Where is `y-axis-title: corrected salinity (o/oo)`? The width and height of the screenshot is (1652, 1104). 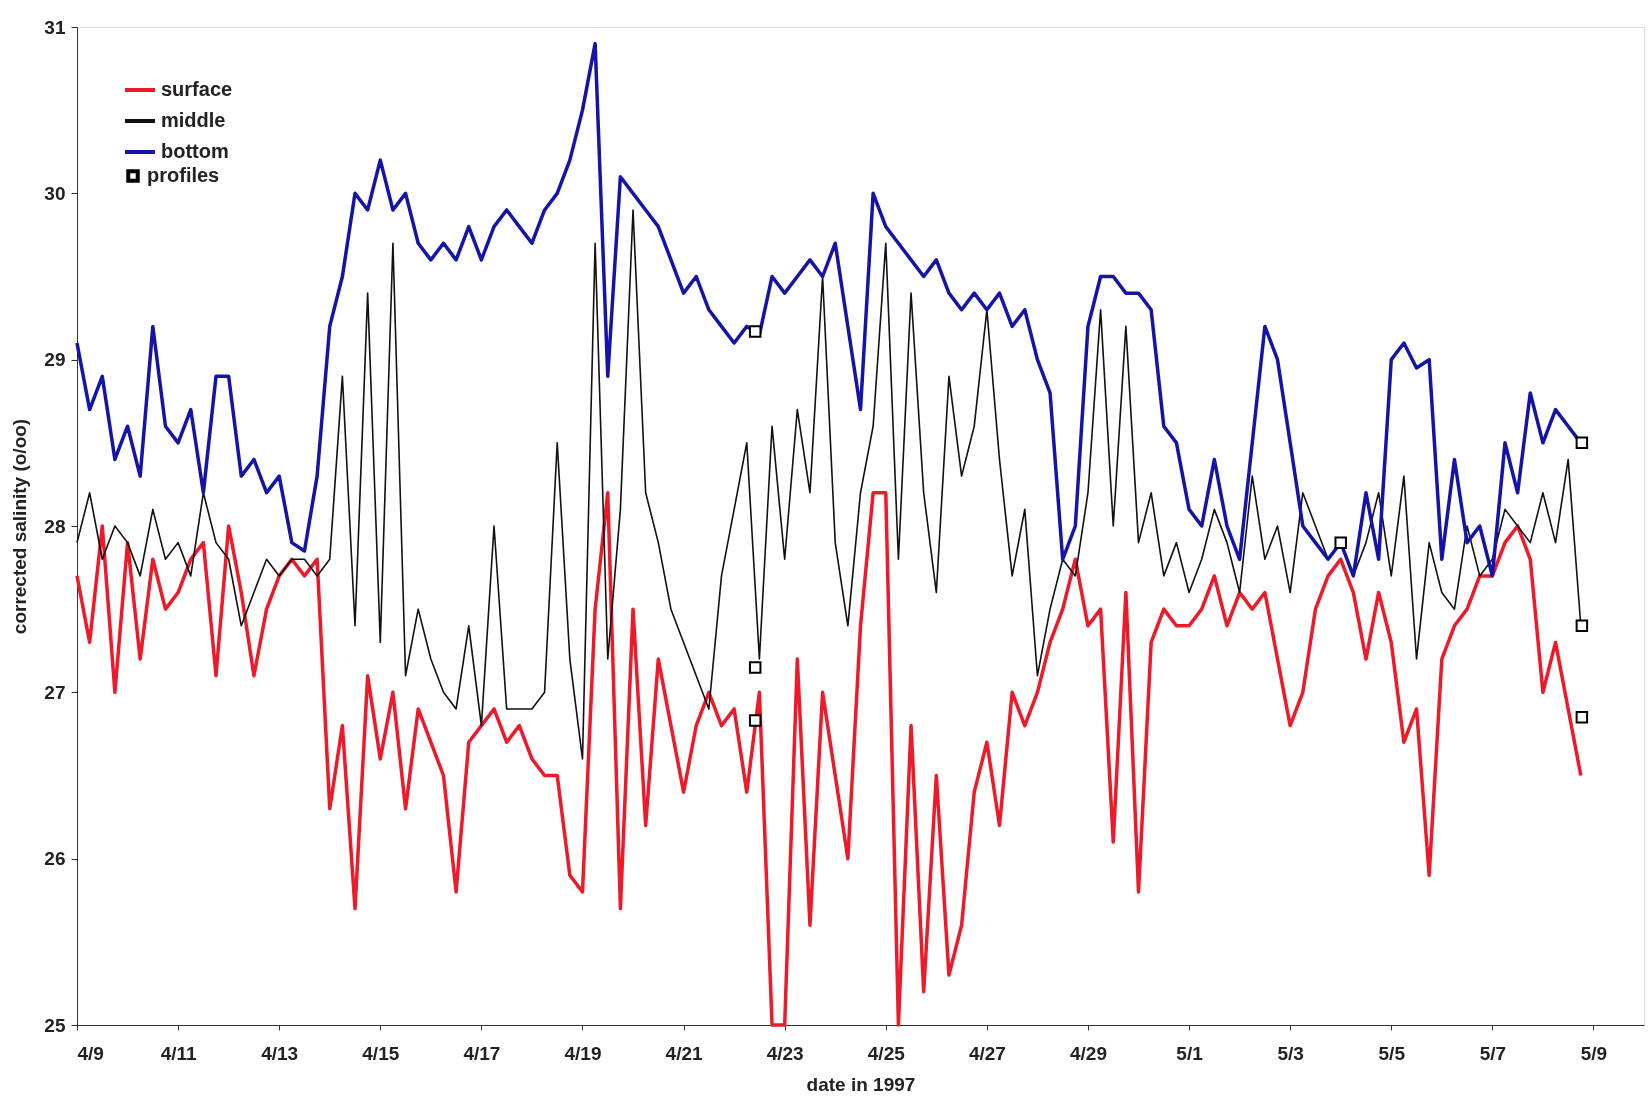
y-axis-title: corrected salinity (o/oo) is located at coordinates (20, 526).